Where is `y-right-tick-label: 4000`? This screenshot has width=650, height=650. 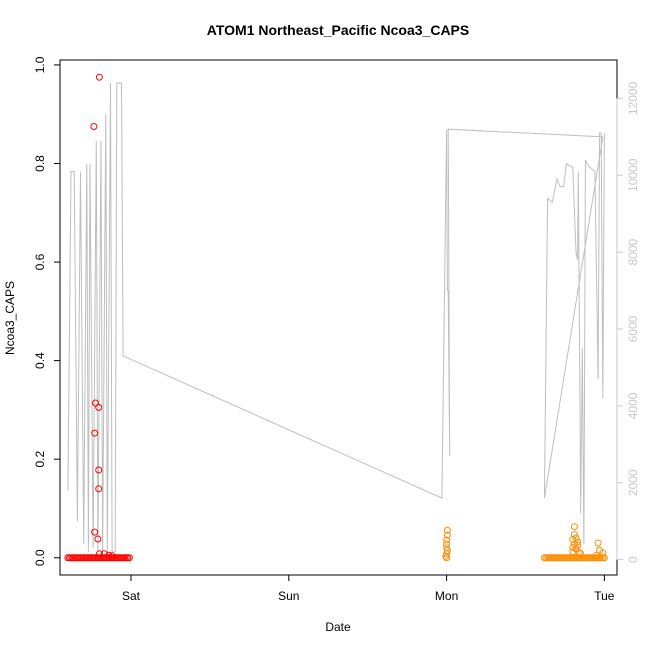 y-right-tick-label: 4000 is located at coordinates (633, 405).